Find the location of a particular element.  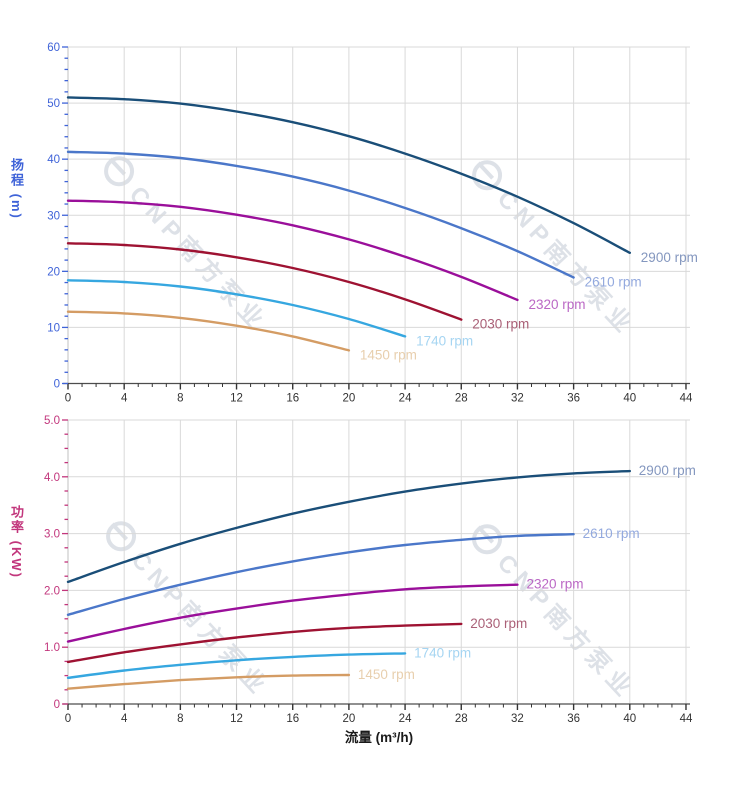

y-tick-label: 5.0 is located at coordinates (52, 421).